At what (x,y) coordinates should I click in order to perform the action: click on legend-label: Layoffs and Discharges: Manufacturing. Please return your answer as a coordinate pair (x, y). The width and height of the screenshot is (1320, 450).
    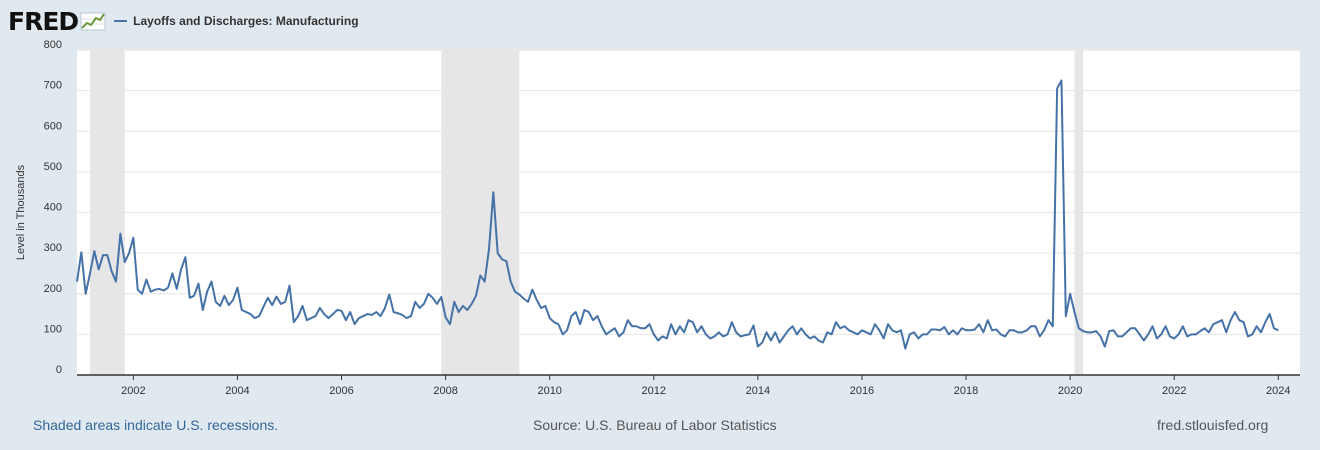
    Looking at the image, I should click on (246, 21).